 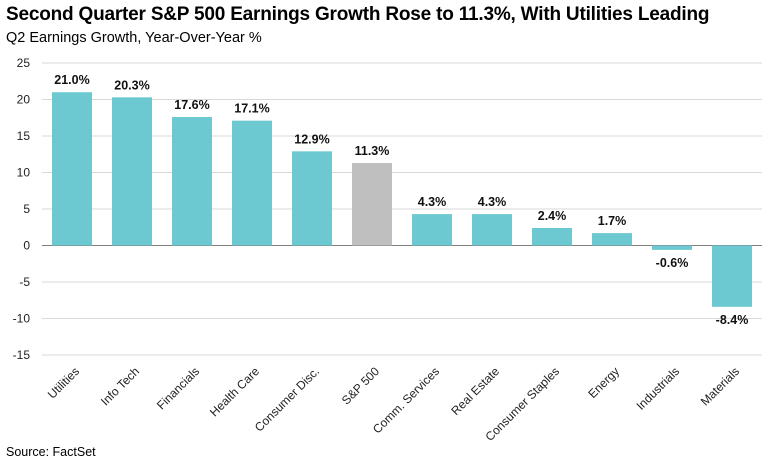 I want to click on x-category-label: Materials, so click(x=720, y=386).